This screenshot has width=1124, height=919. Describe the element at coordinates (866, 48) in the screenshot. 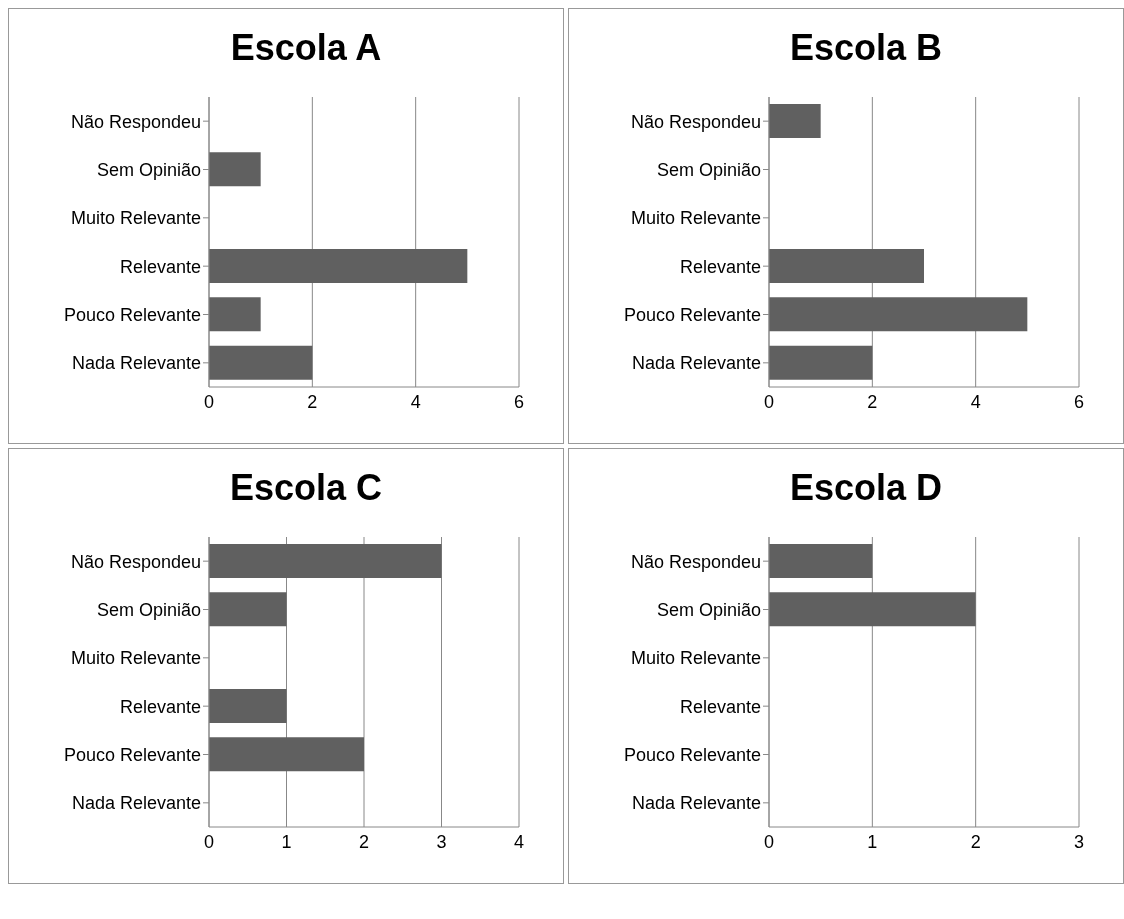

I see `chart-title: Escola B` at that location.